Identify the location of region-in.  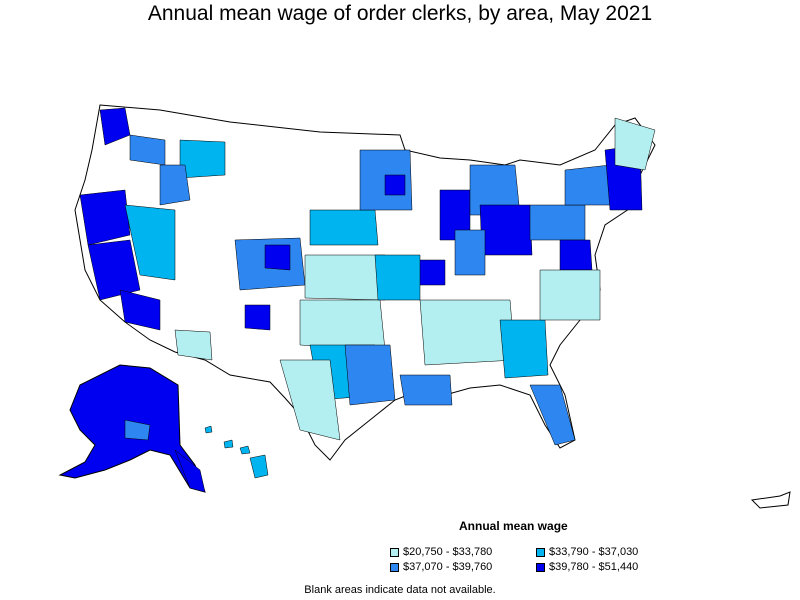
(470, 252).